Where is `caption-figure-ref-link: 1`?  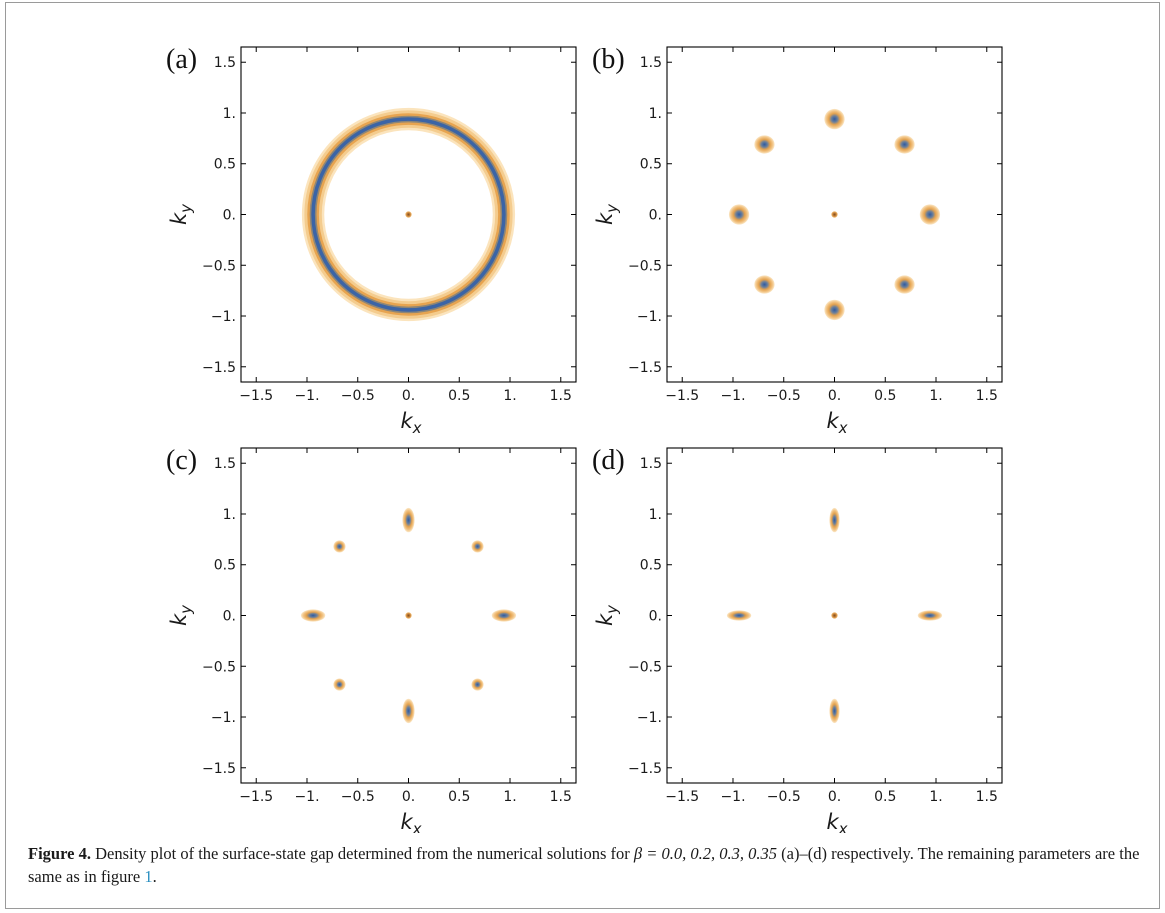
caption-figure-ref-link: 1 is located at coordinates (148, 876).